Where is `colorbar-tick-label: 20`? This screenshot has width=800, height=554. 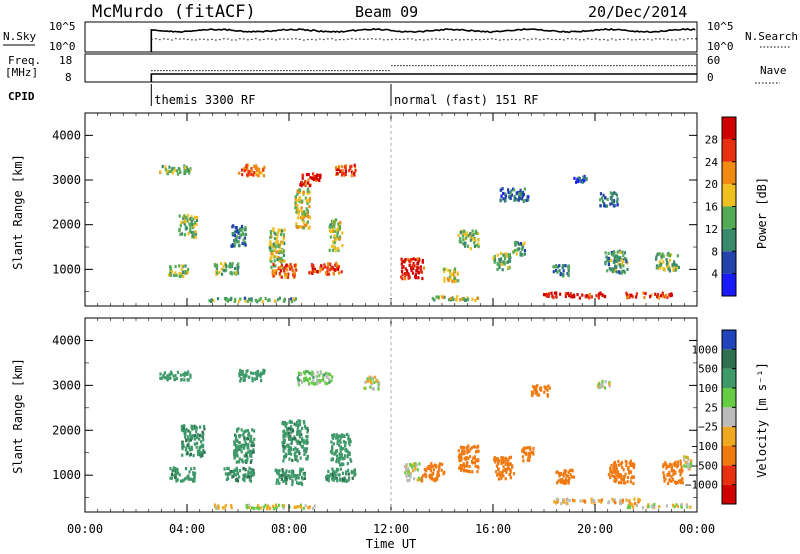
colorbar-tick-label: 20 is located at coordinates (711, 184).